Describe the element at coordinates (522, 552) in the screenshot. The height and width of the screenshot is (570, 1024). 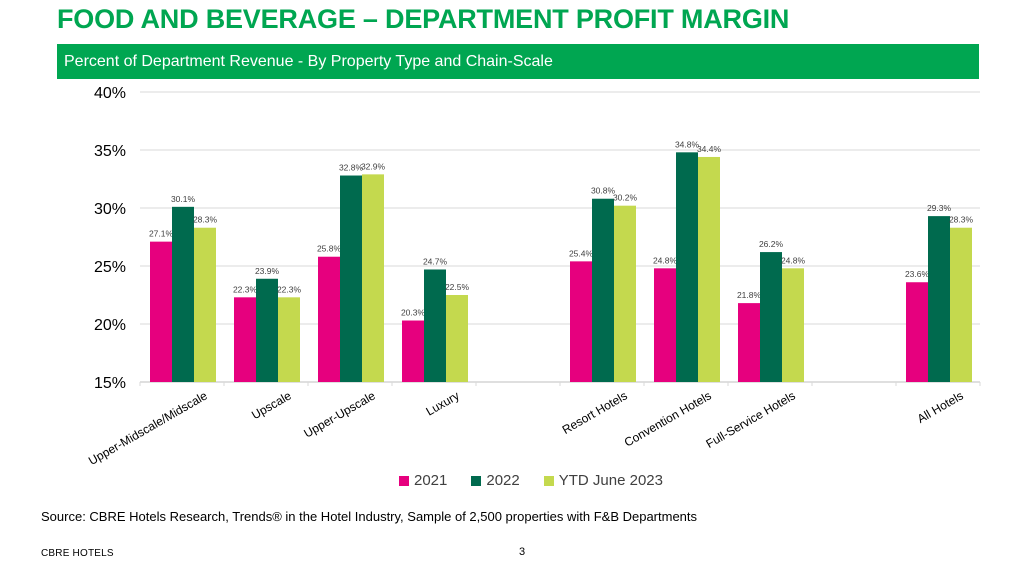
I see `page-number: 3` at that location.